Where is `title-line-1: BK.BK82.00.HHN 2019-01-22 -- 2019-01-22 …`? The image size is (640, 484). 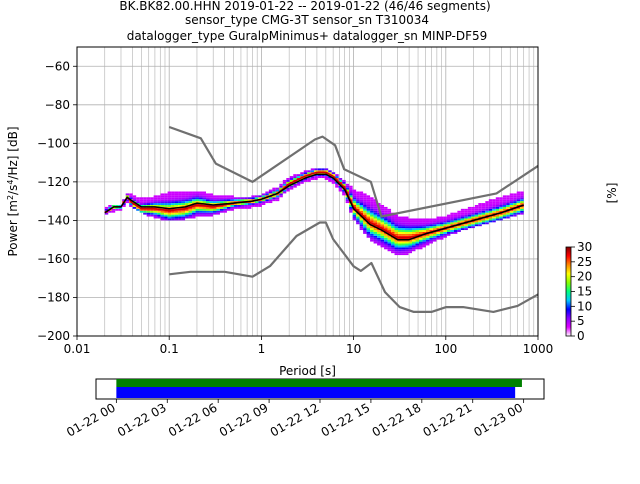
title-line-1: BK.BK82.00.HHN 2019-01-22 -- 2019-01-22 … is located at coordinates (304, 6).